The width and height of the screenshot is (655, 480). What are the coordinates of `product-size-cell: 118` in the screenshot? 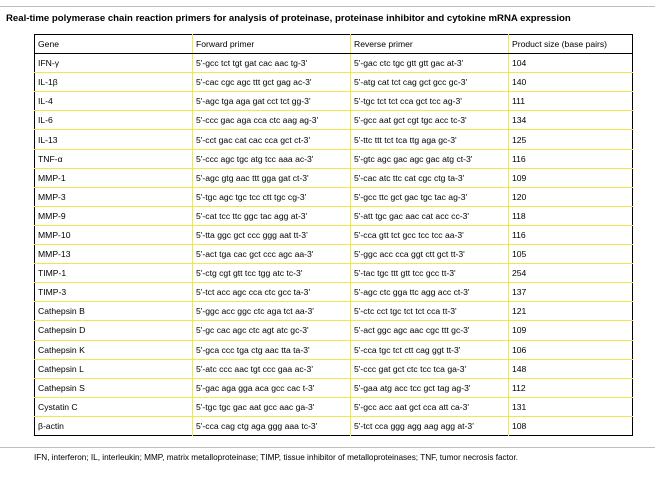 It's located at (570, 216).